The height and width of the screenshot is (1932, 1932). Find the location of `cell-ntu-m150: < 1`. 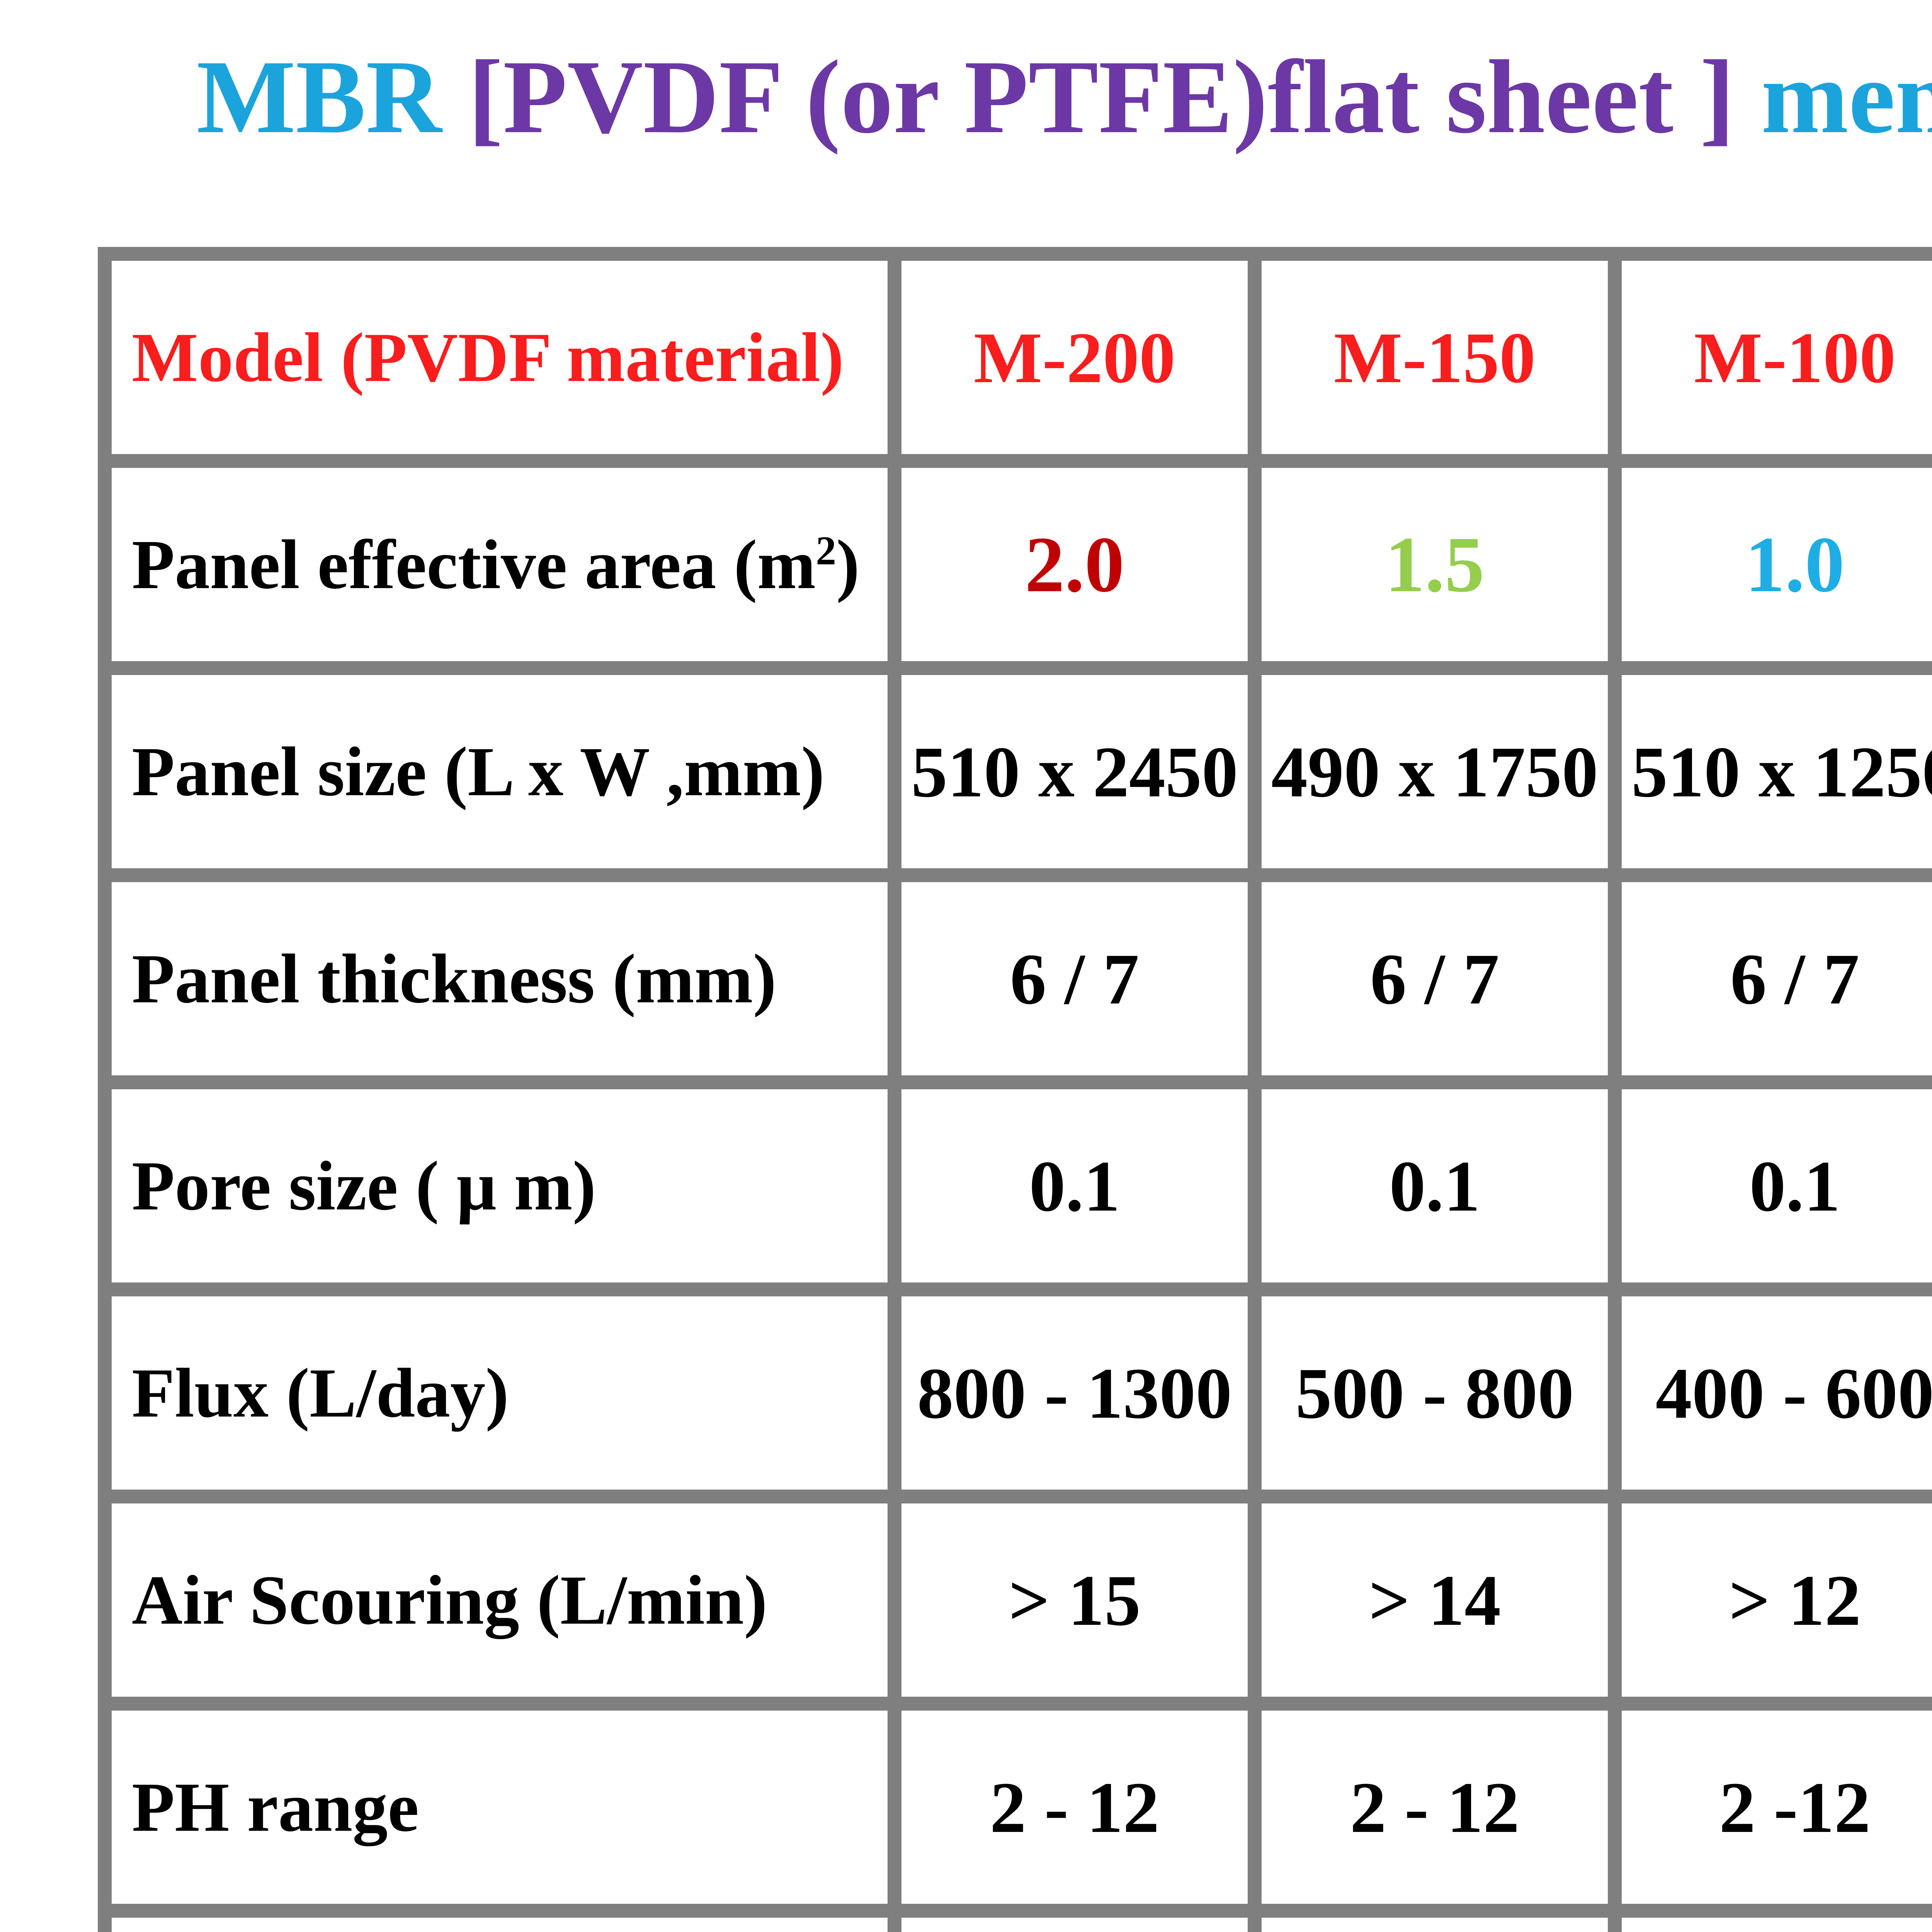

cell-ntu-m150: < 1 is located at coordinates (1435, 1918).